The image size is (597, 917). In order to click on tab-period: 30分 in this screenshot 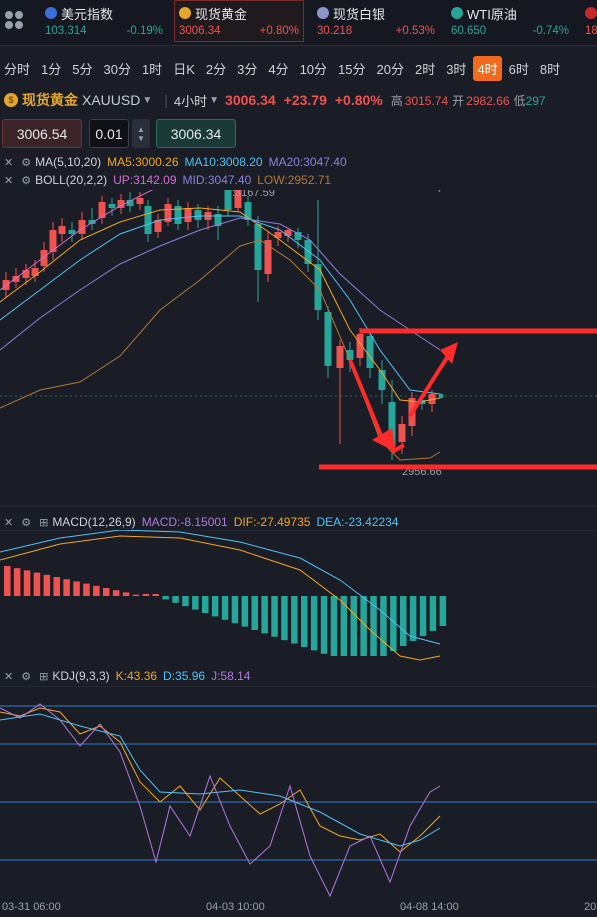, I will do `click(117, 69)`.